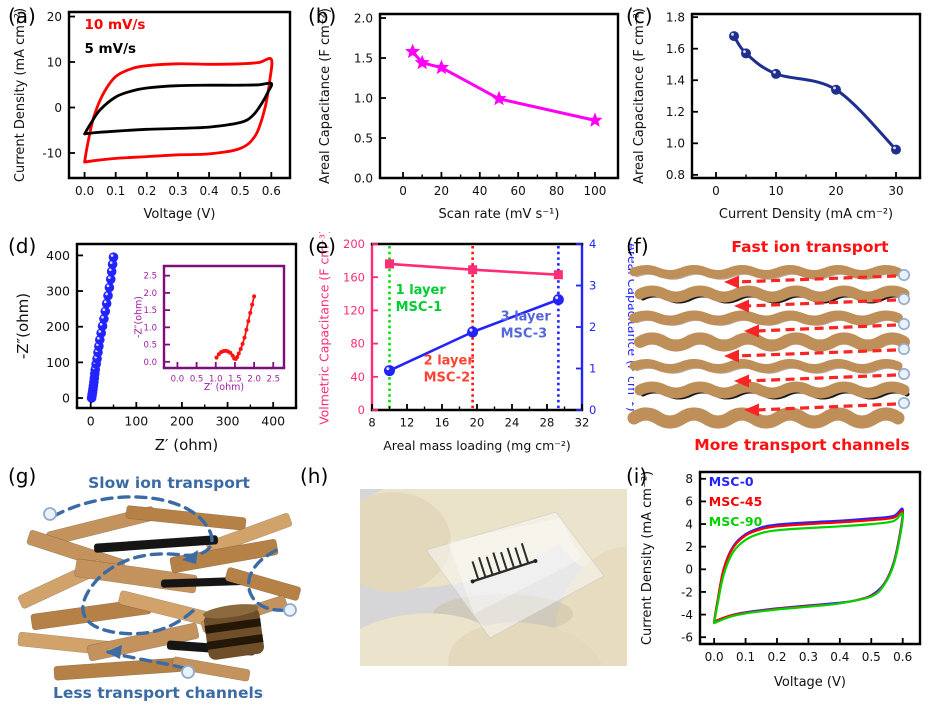  I want to click on fast-ion-transport-title: Fast ion transport, so click(810, 247).